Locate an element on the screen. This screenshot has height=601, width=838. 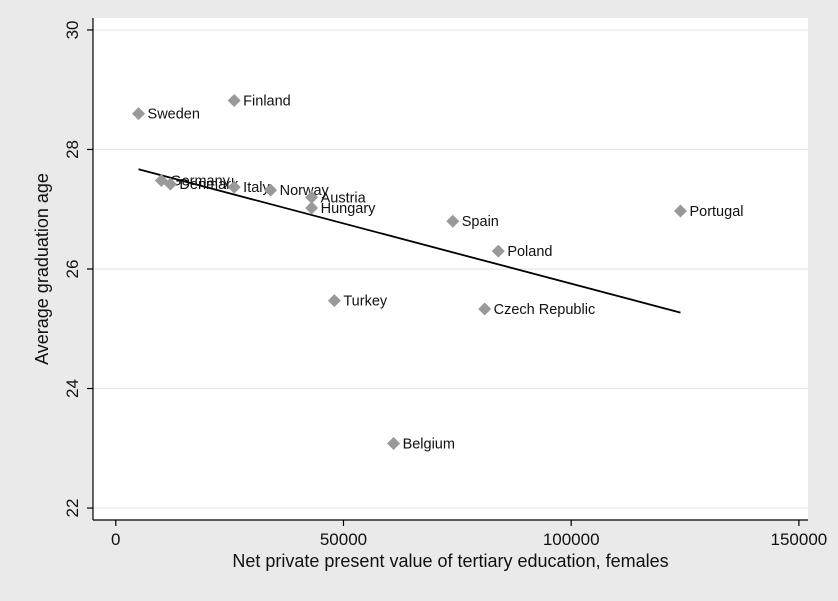
point-label-norway: Norway is located at coordinates (305, 191).